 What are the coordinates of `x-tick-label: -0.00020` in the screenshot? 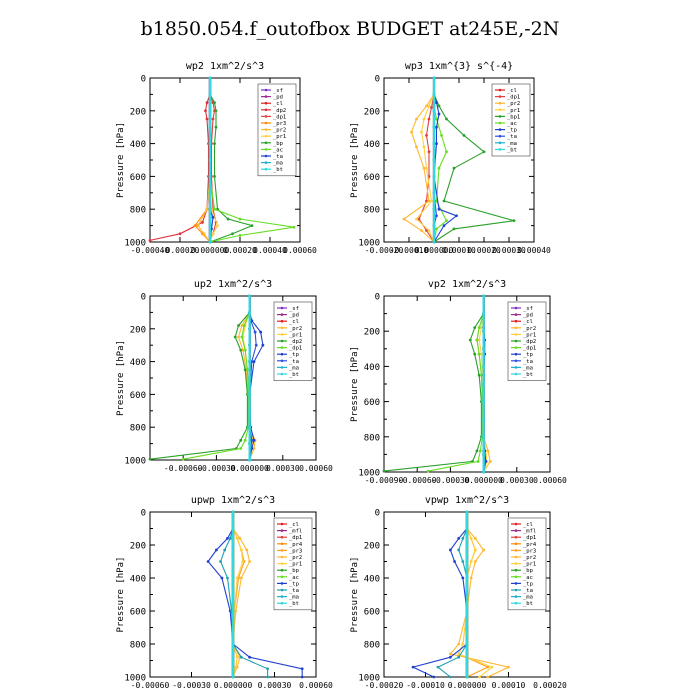 It's located at (180, 250).